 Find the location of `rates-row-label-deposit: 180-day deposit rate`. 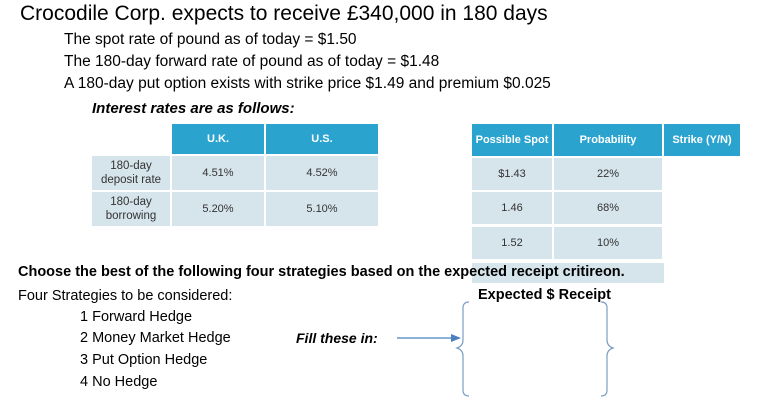

rates-row-label-deposit: 180-day deposit rate is located at coordinates (131, 173).